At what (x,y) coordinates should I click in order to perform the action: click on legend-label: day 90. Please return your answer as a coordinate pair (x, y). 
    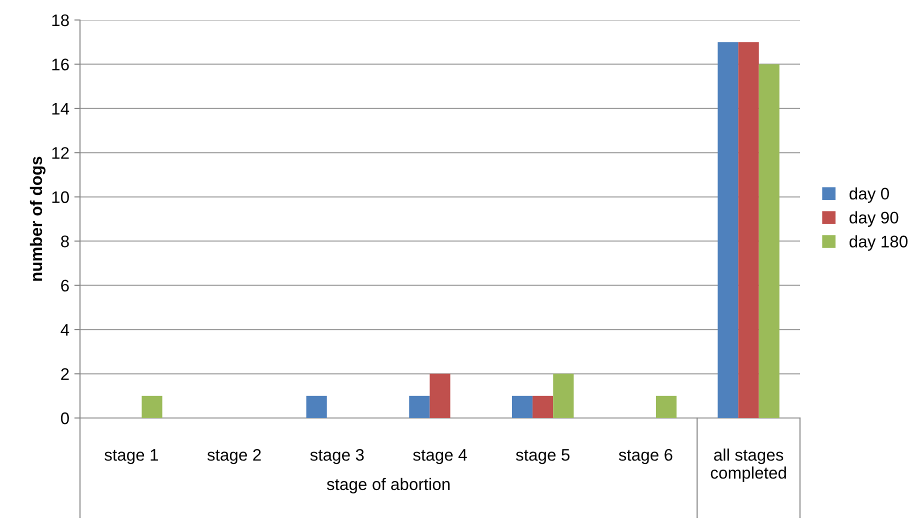
    Looking at the image, I should click on (874, 219).